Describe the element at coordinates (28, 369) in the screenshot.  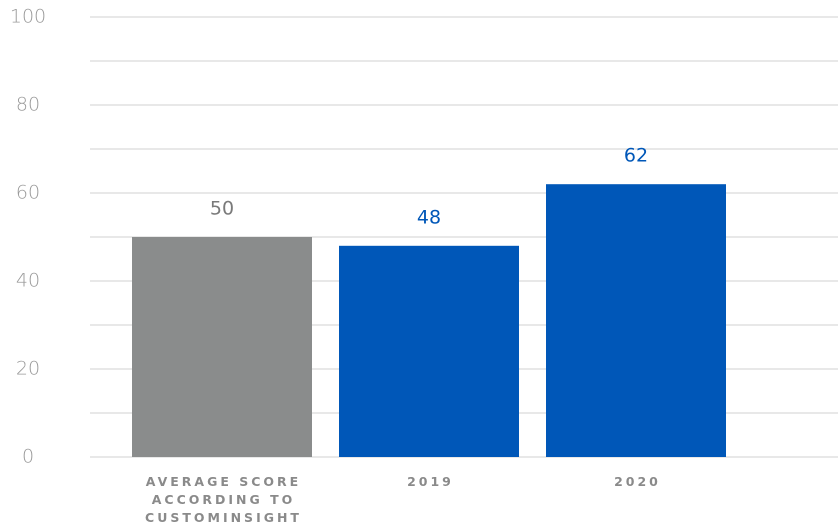
I see `y-tick-label: 20` at that location.